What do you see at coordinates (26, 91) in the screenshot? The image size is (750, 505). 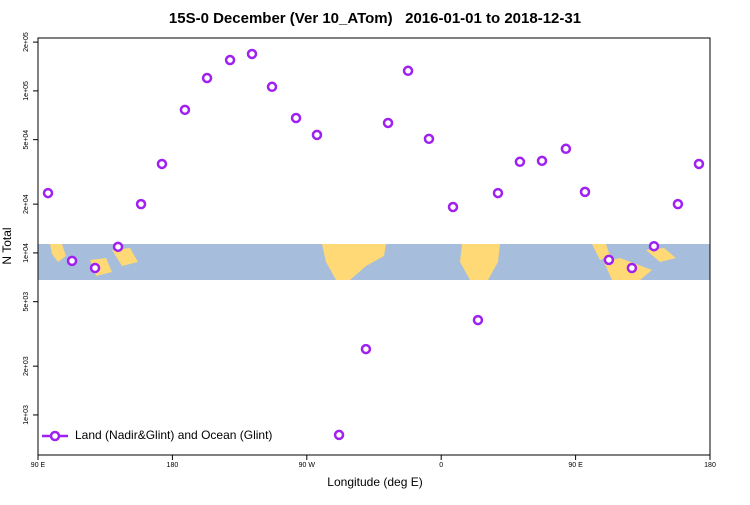 I see `y-tick-label: 1e+05` at bounding box center [26, 91].